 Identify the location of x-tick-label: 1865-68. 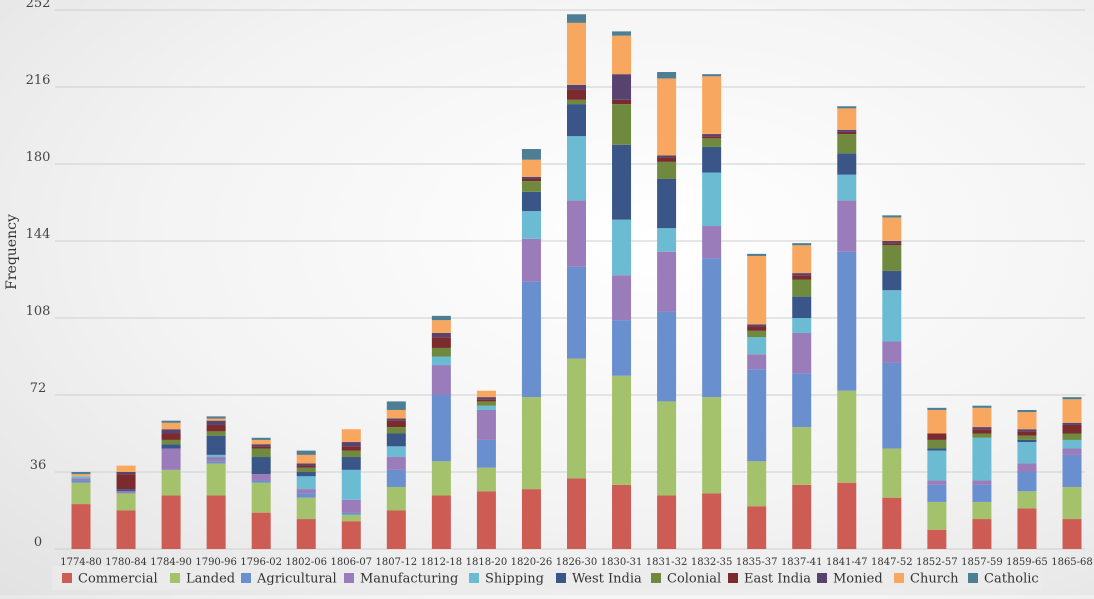
(1072, 562).